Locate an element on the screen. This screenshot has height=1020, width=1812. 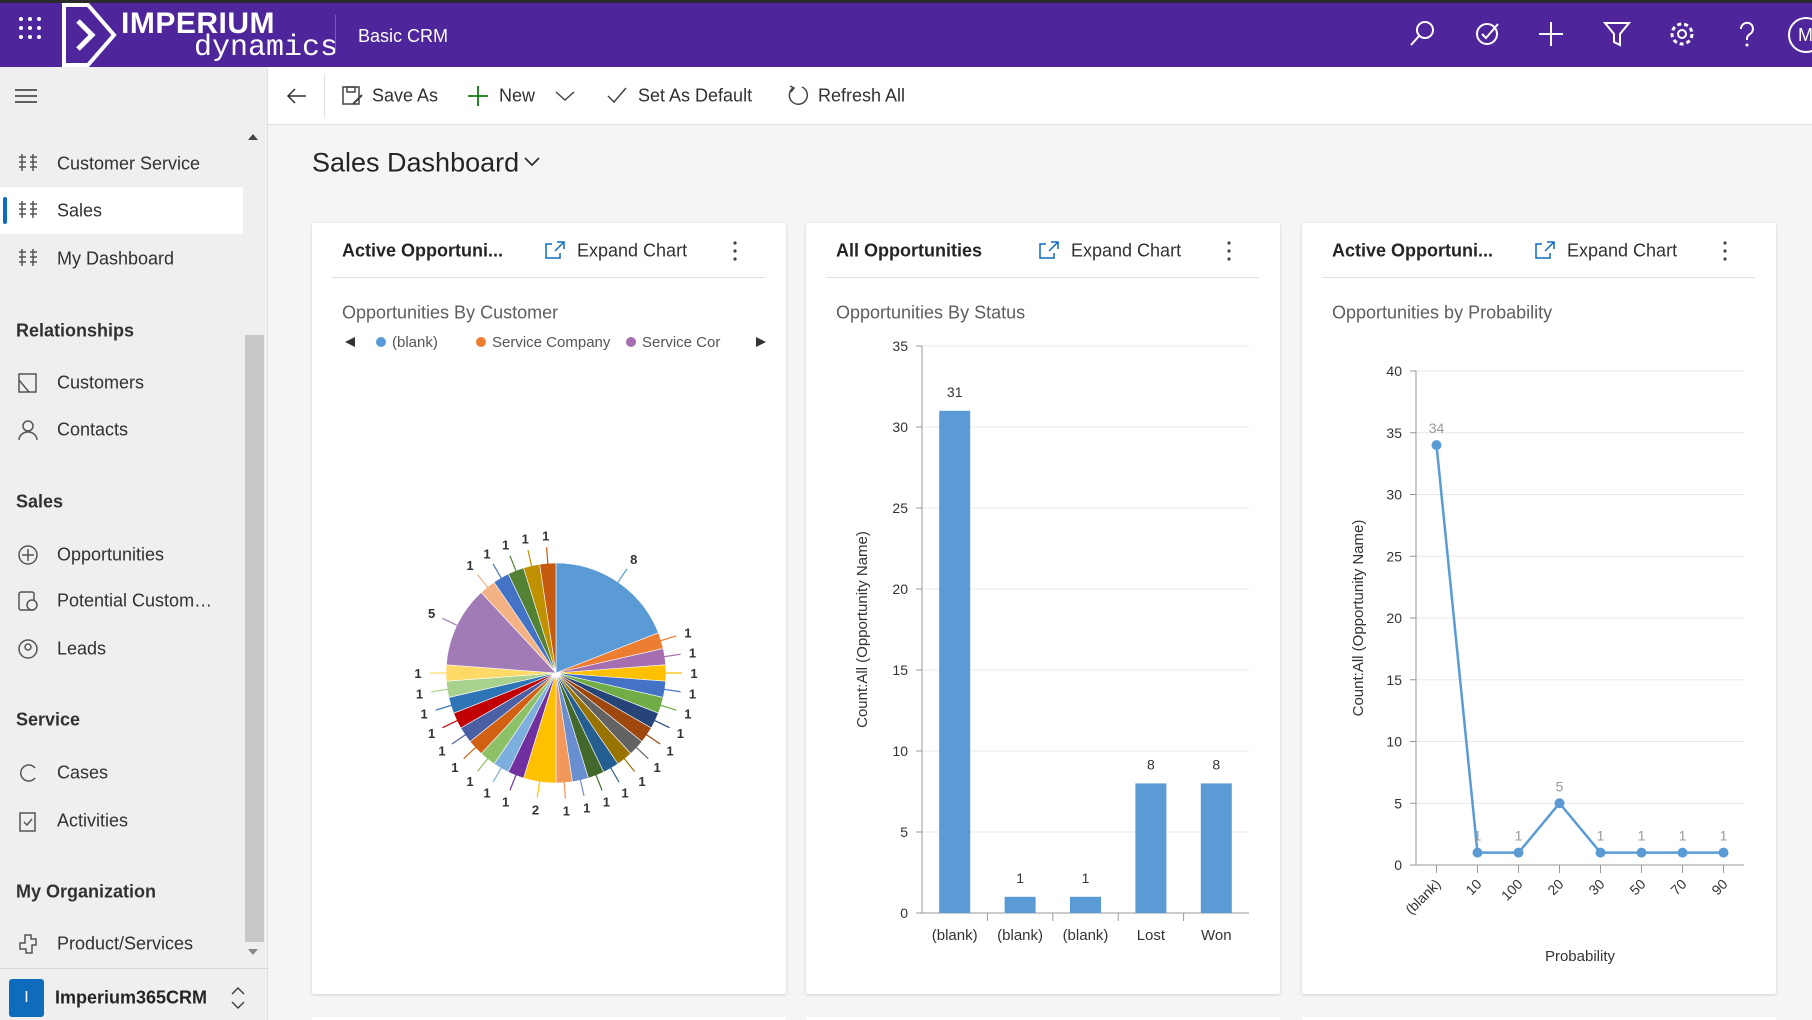
nav-item: Product/Services is located at coordinates (125, 943).